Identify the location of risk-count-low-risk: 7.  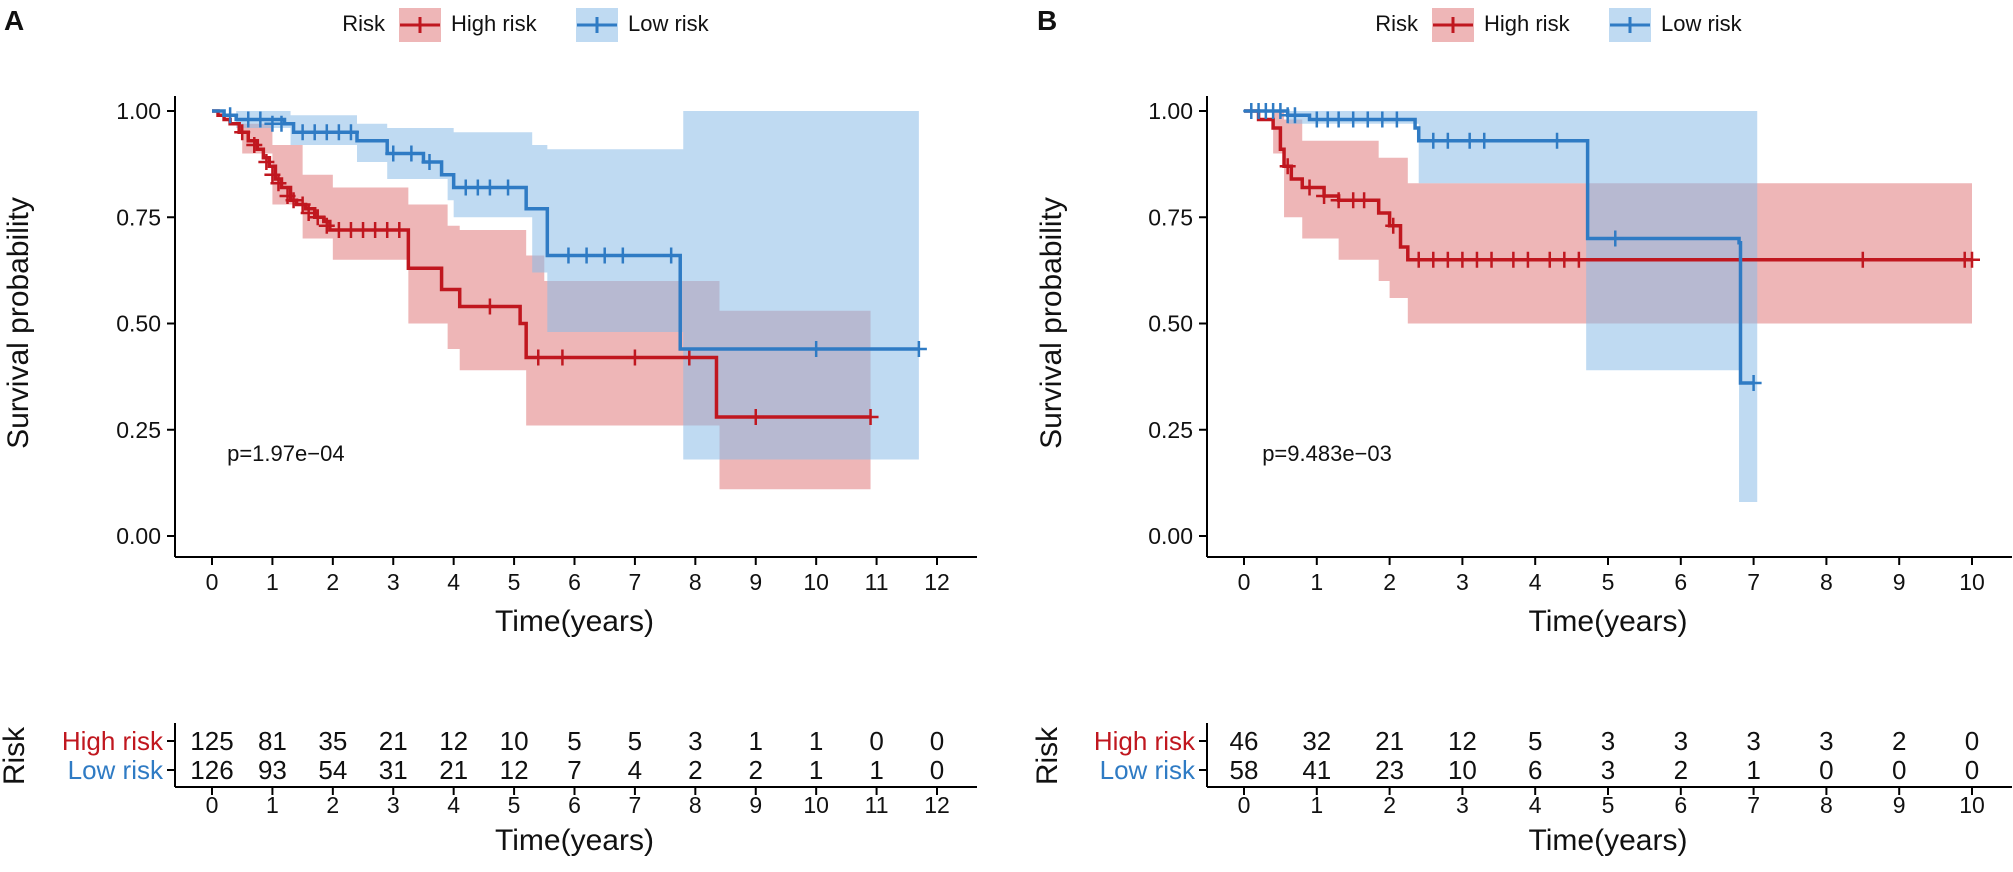
(574, 770).